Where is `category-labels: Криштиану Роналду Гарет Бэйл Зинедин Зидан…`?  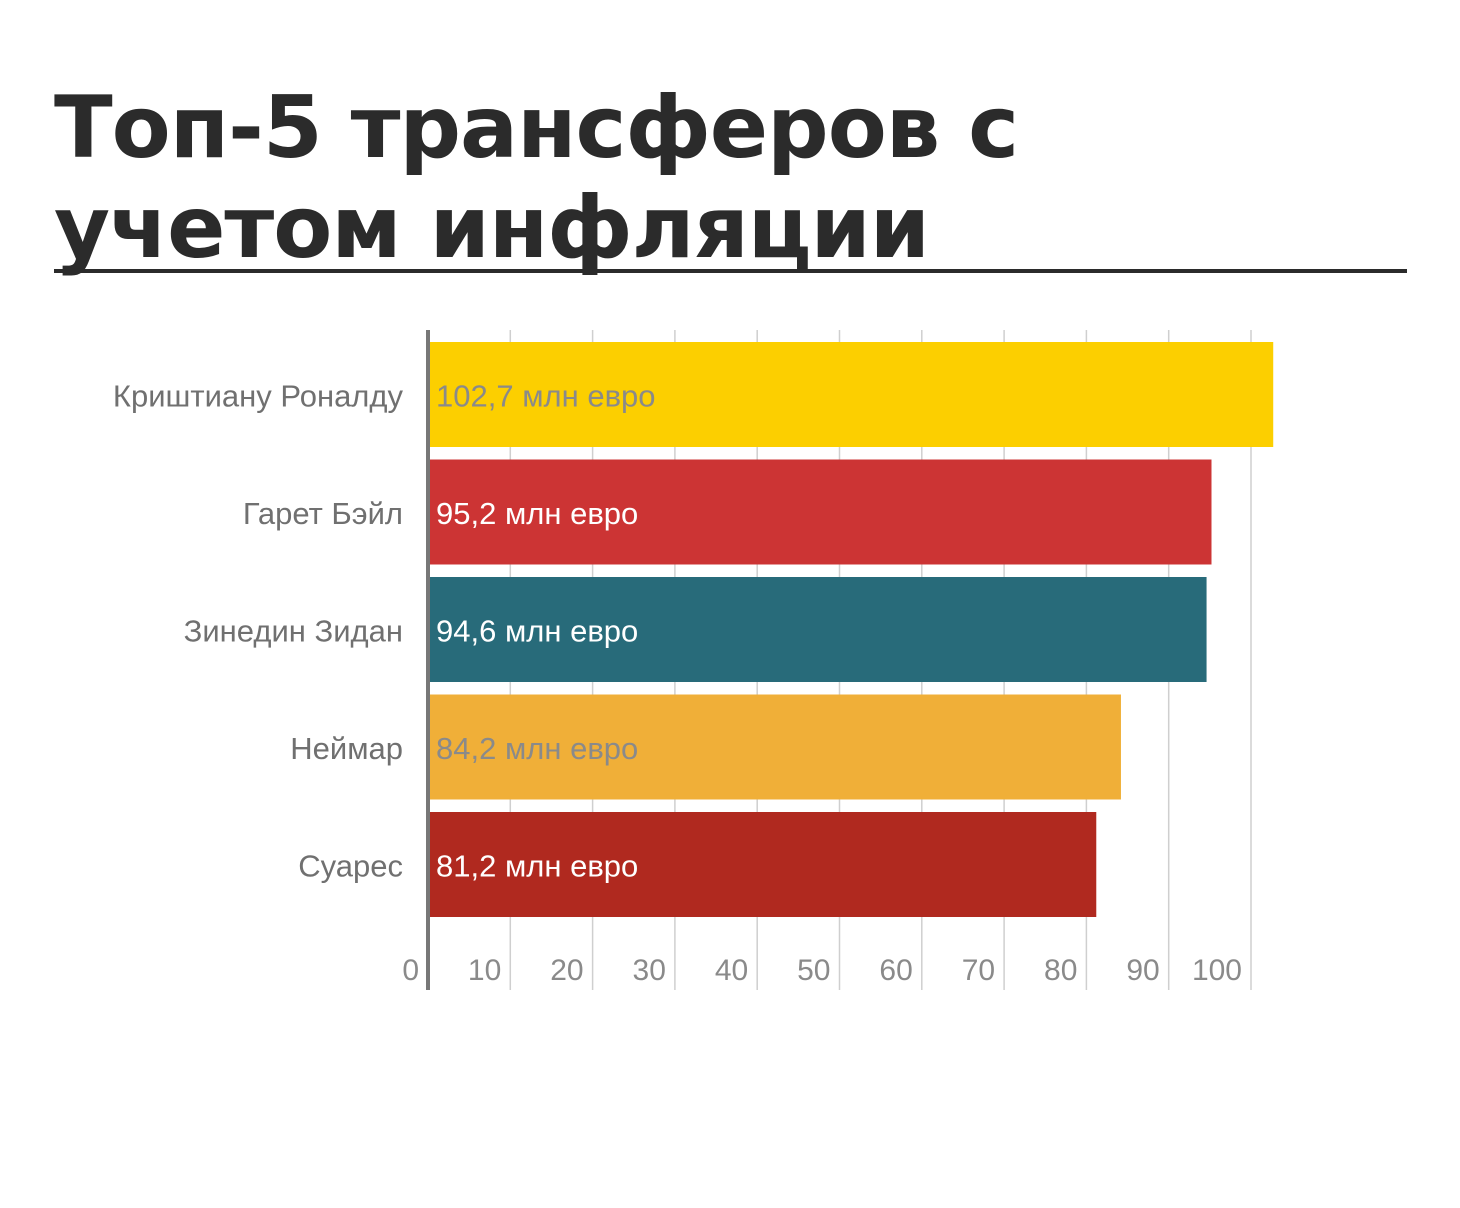
category-labels: Криштиану Роналду Гарет Бэйл Зинедин Зидан… is located at coordinates (258, 631).